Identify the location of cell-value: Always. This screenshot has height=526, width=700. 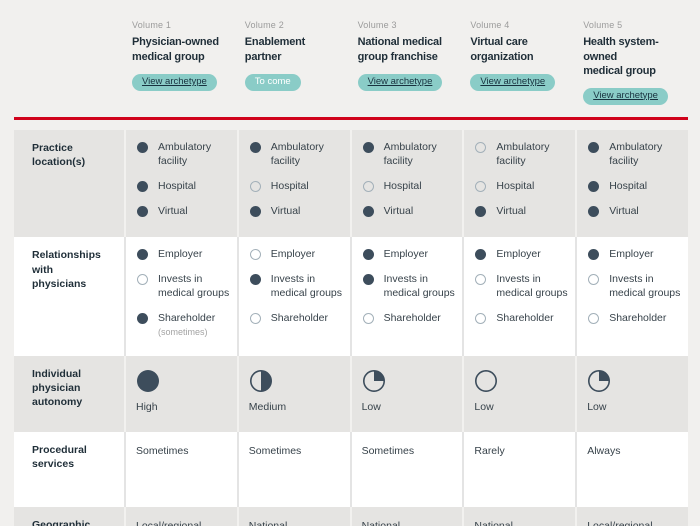
(604, 450).